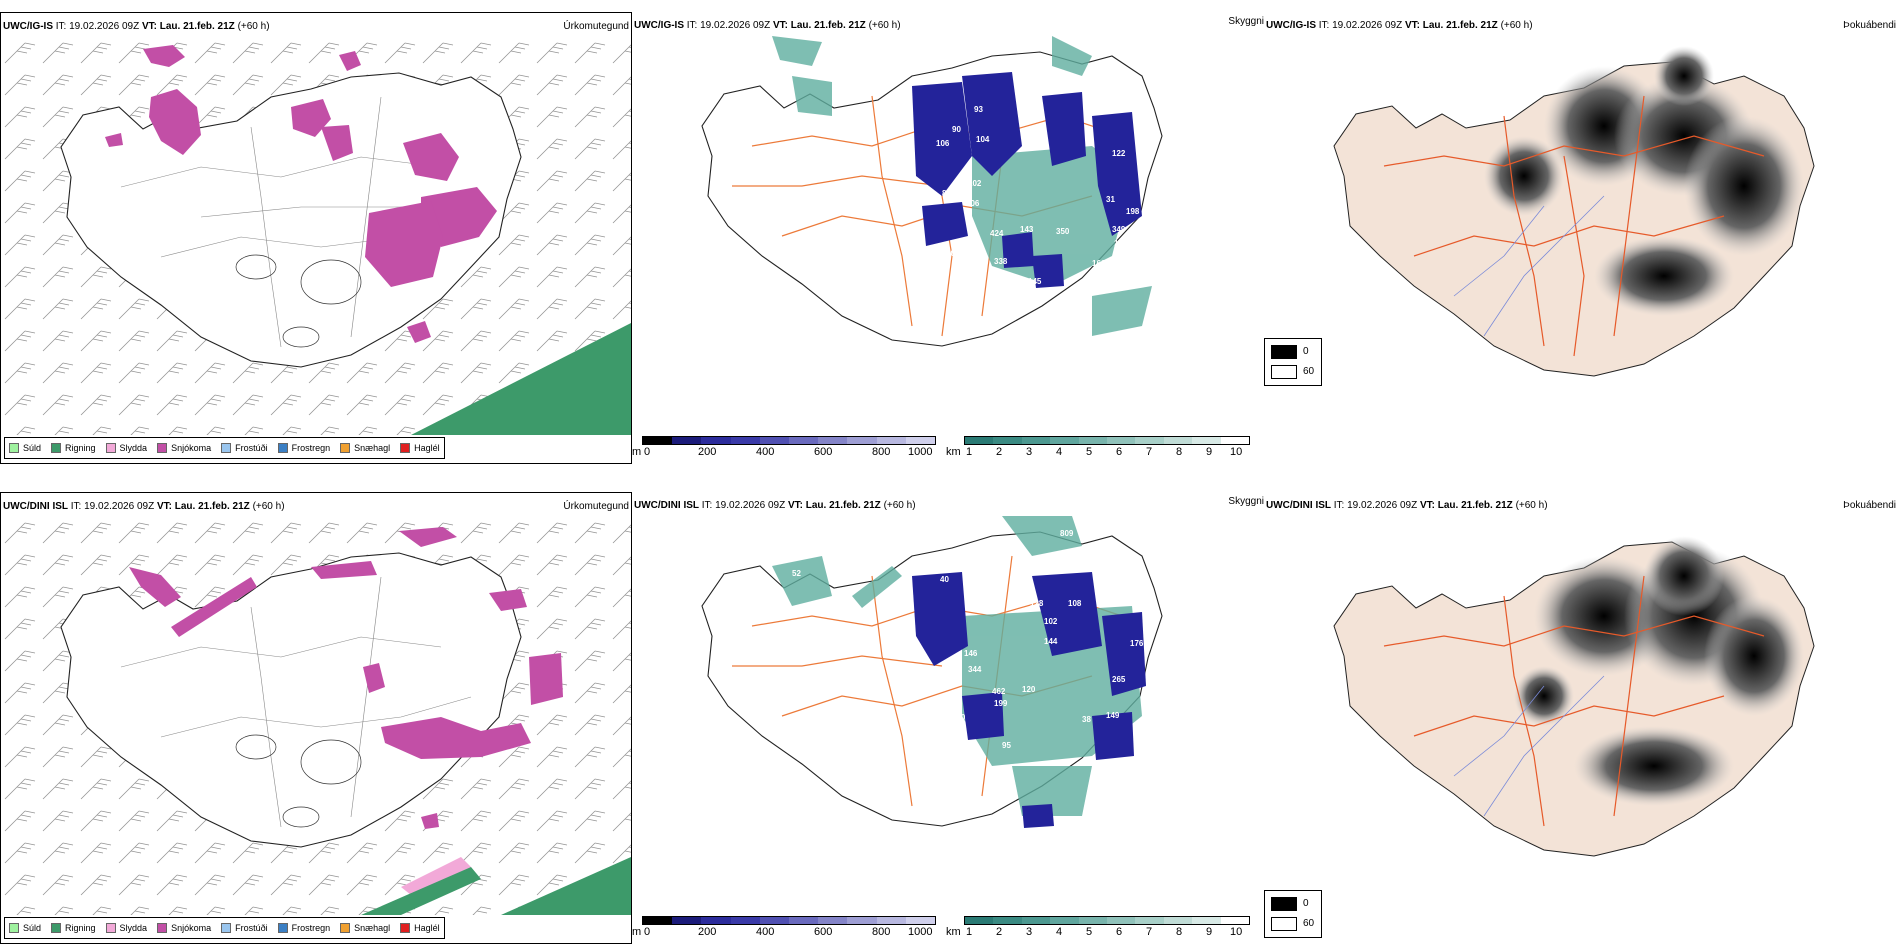  I want to click on svg-text: 766, so click(1079, 295).